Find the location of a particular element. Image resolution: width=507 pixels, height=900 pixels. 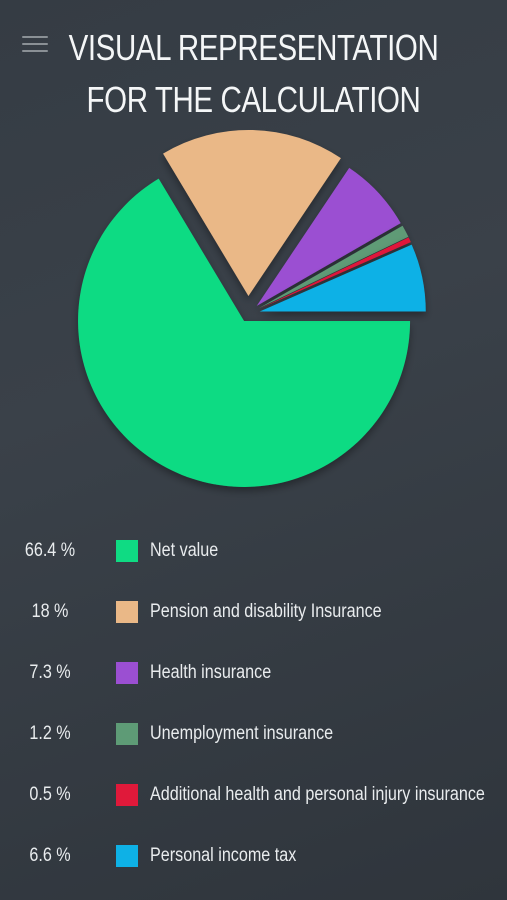

legend-label: Health insurance is located at coordinates (211, 672).